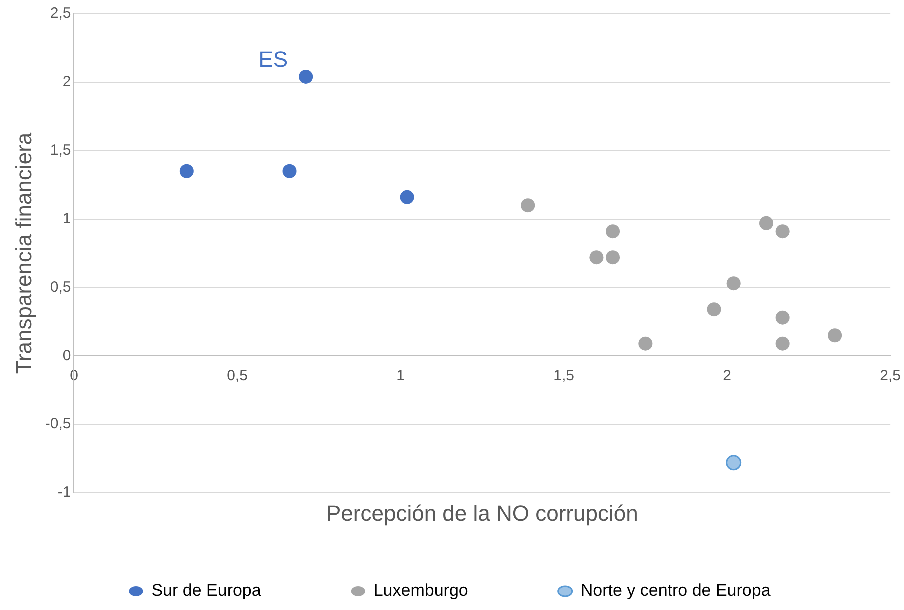 The width and height of the screenshot is (904, 610). Describe the element at coordinates (273, 59) in the screenshot. I see `annotation: ES` at that location.